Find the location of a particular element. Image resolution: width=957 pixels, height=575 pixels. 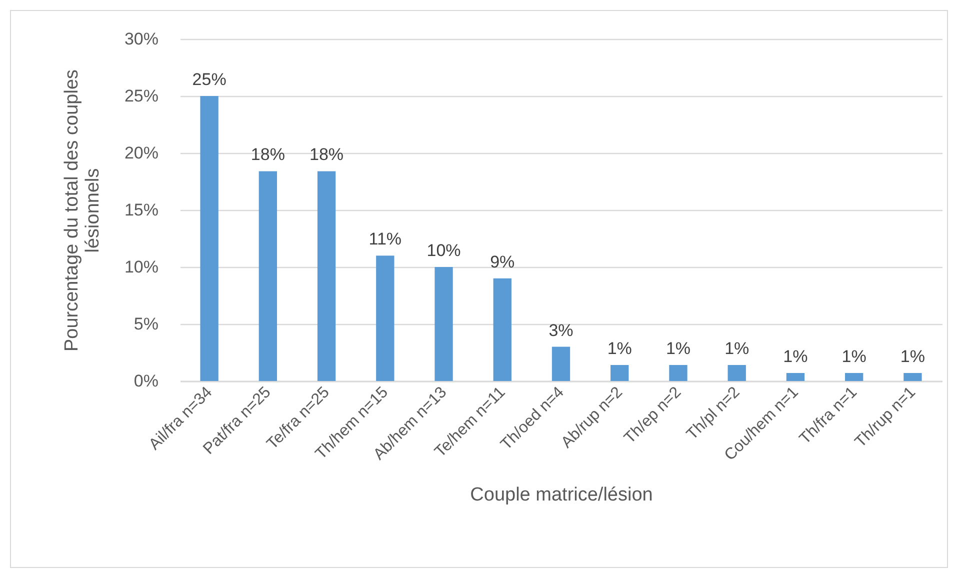

data-label: 9% is located at coordinates (502, 262).